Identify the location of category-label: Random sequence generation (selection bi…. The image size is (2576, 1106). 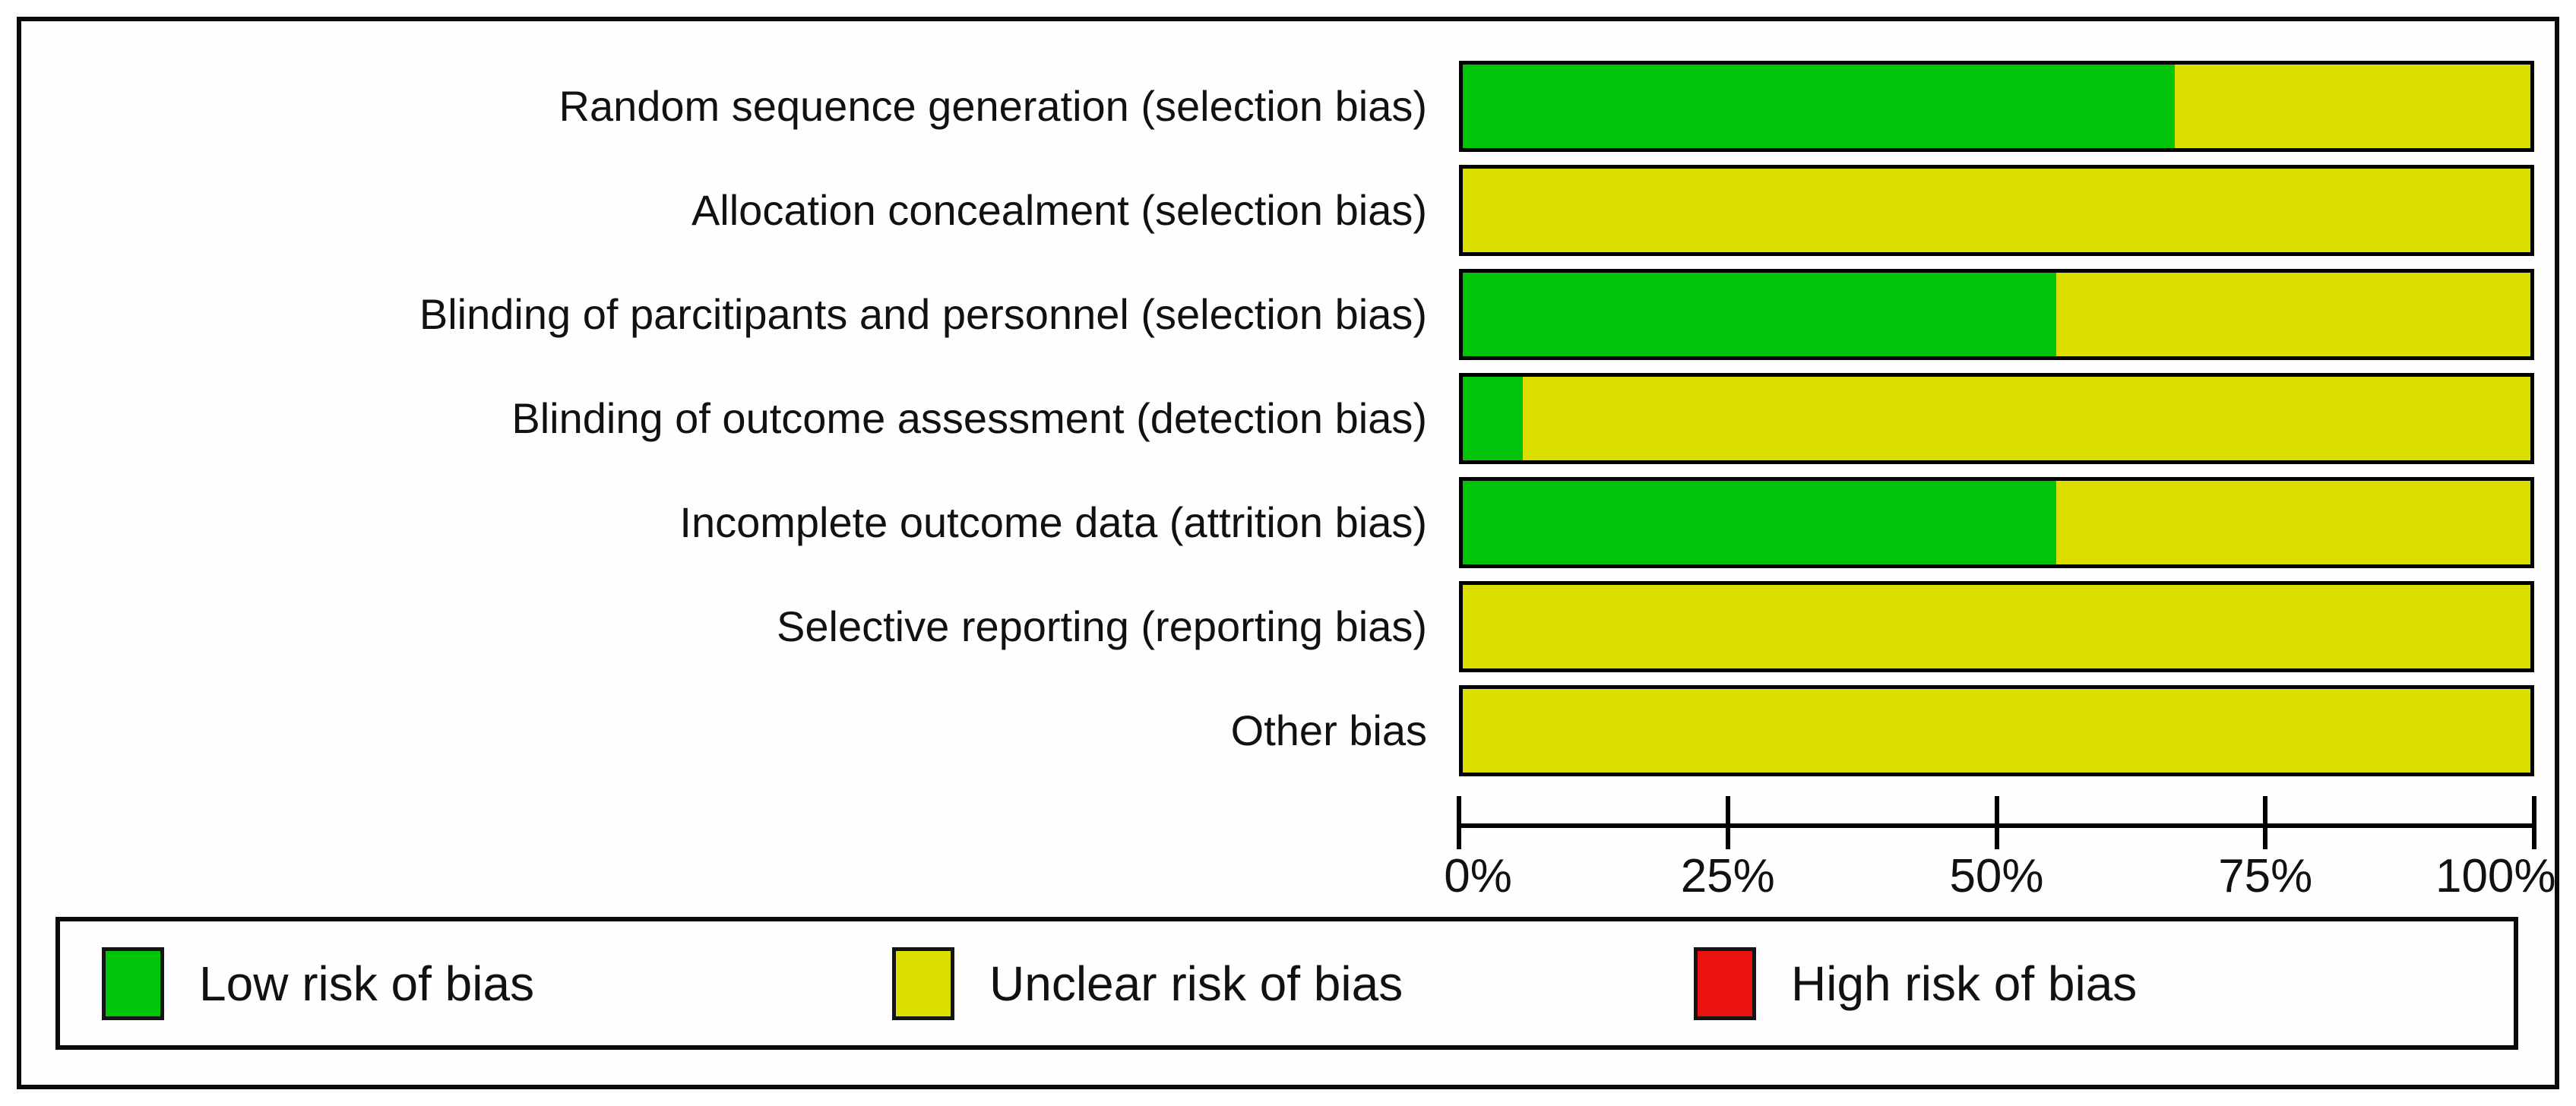
(993, 106).